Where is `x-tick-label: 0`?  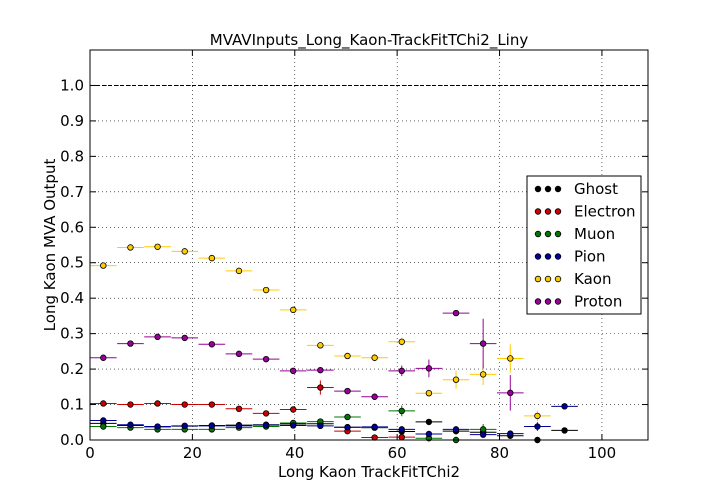
x-tick-label: 0 is located at coordinates (90, 453).